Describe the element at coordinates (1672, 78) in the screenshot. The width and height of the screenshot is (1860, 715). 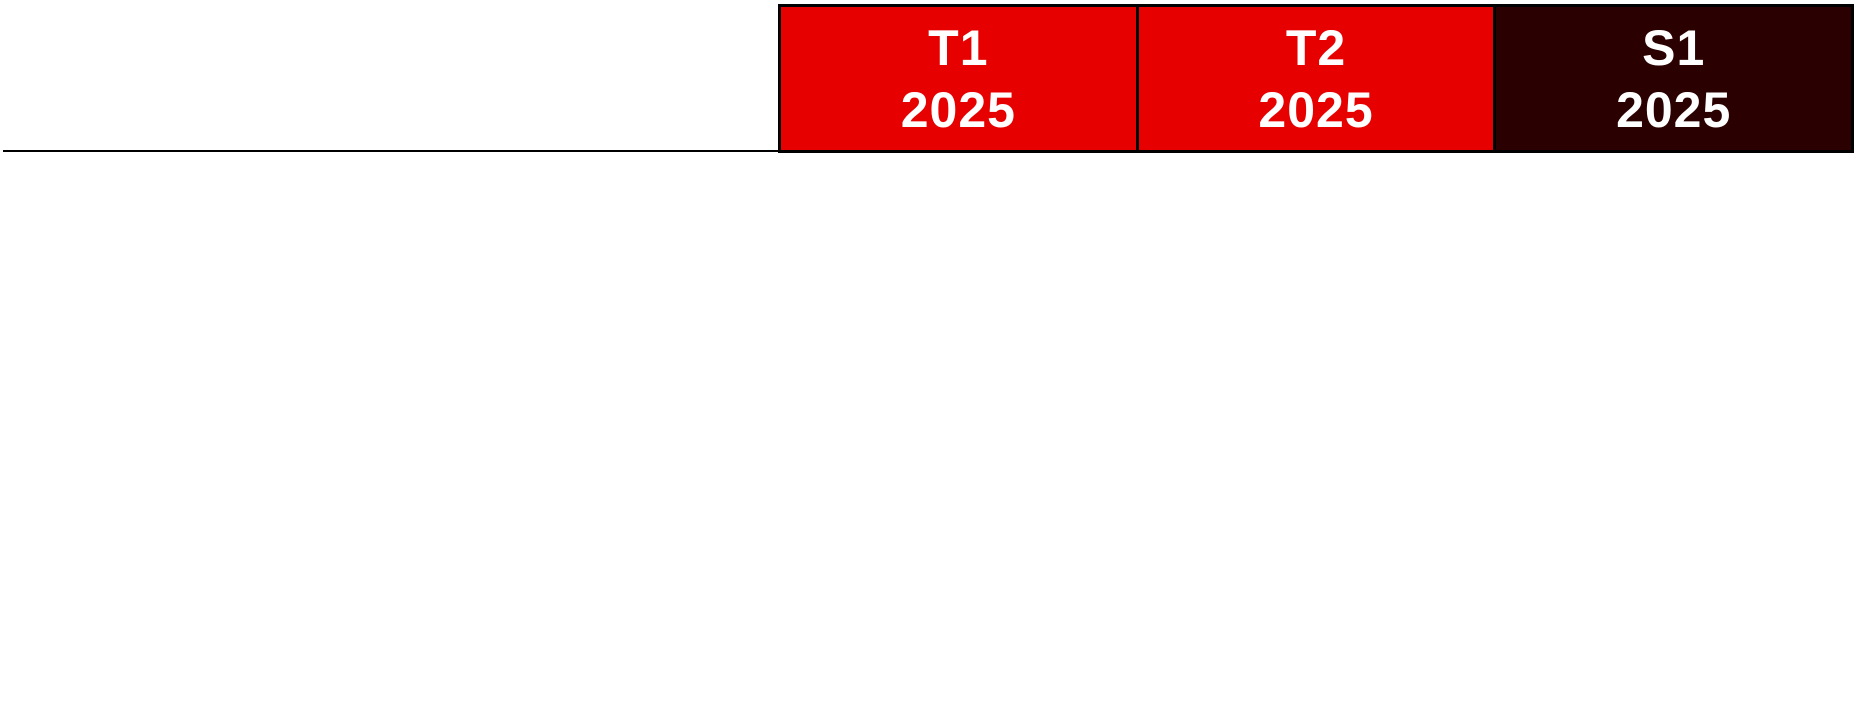
I see `period-header-s1: S1 2025` at that location.